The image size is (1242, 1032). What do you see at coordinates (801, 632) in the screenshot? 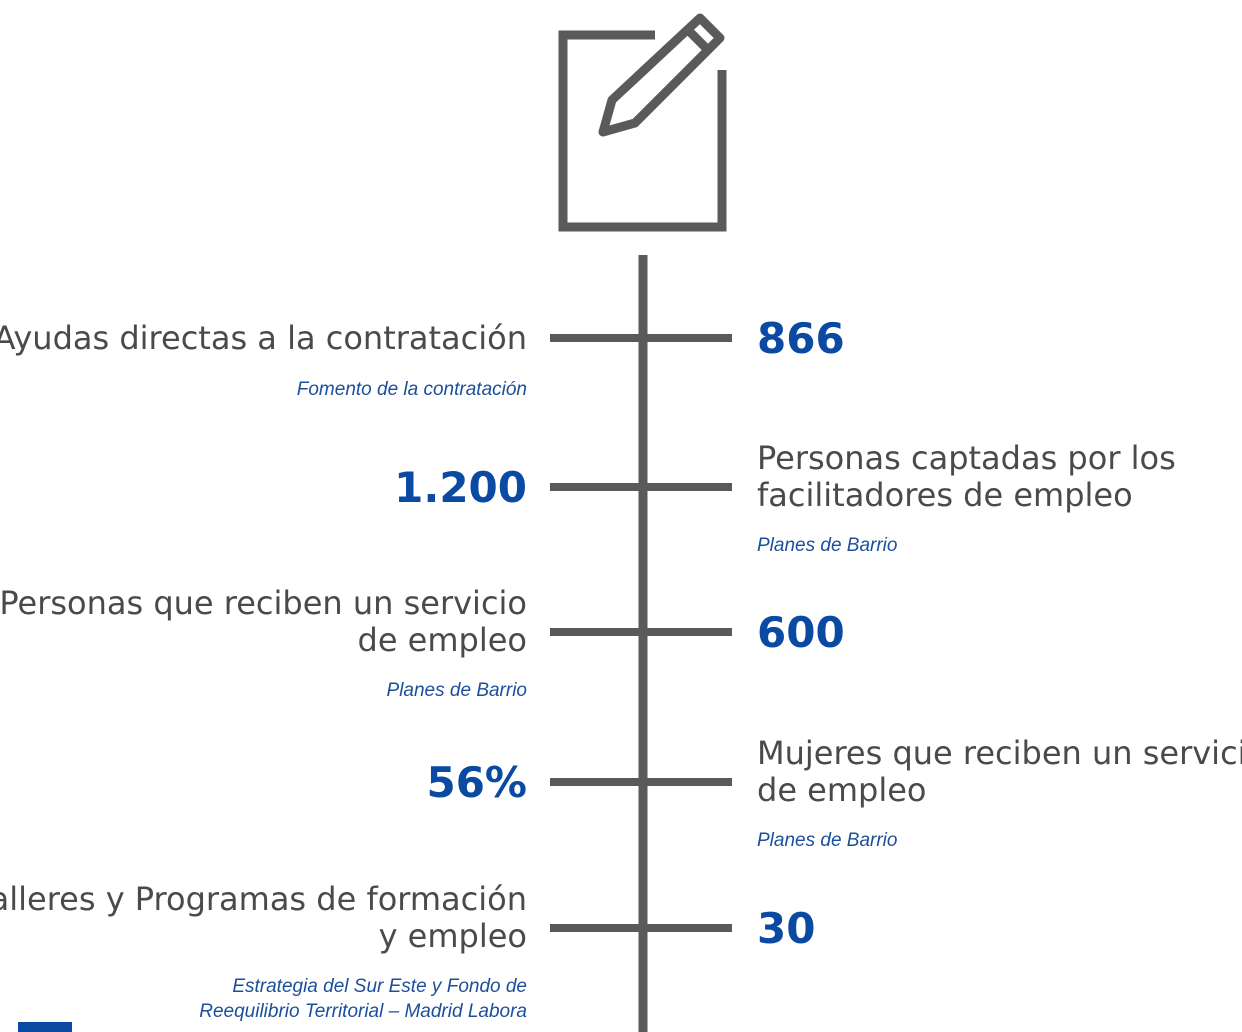
I see `item-value: 600` at bounding box center [801, 632].